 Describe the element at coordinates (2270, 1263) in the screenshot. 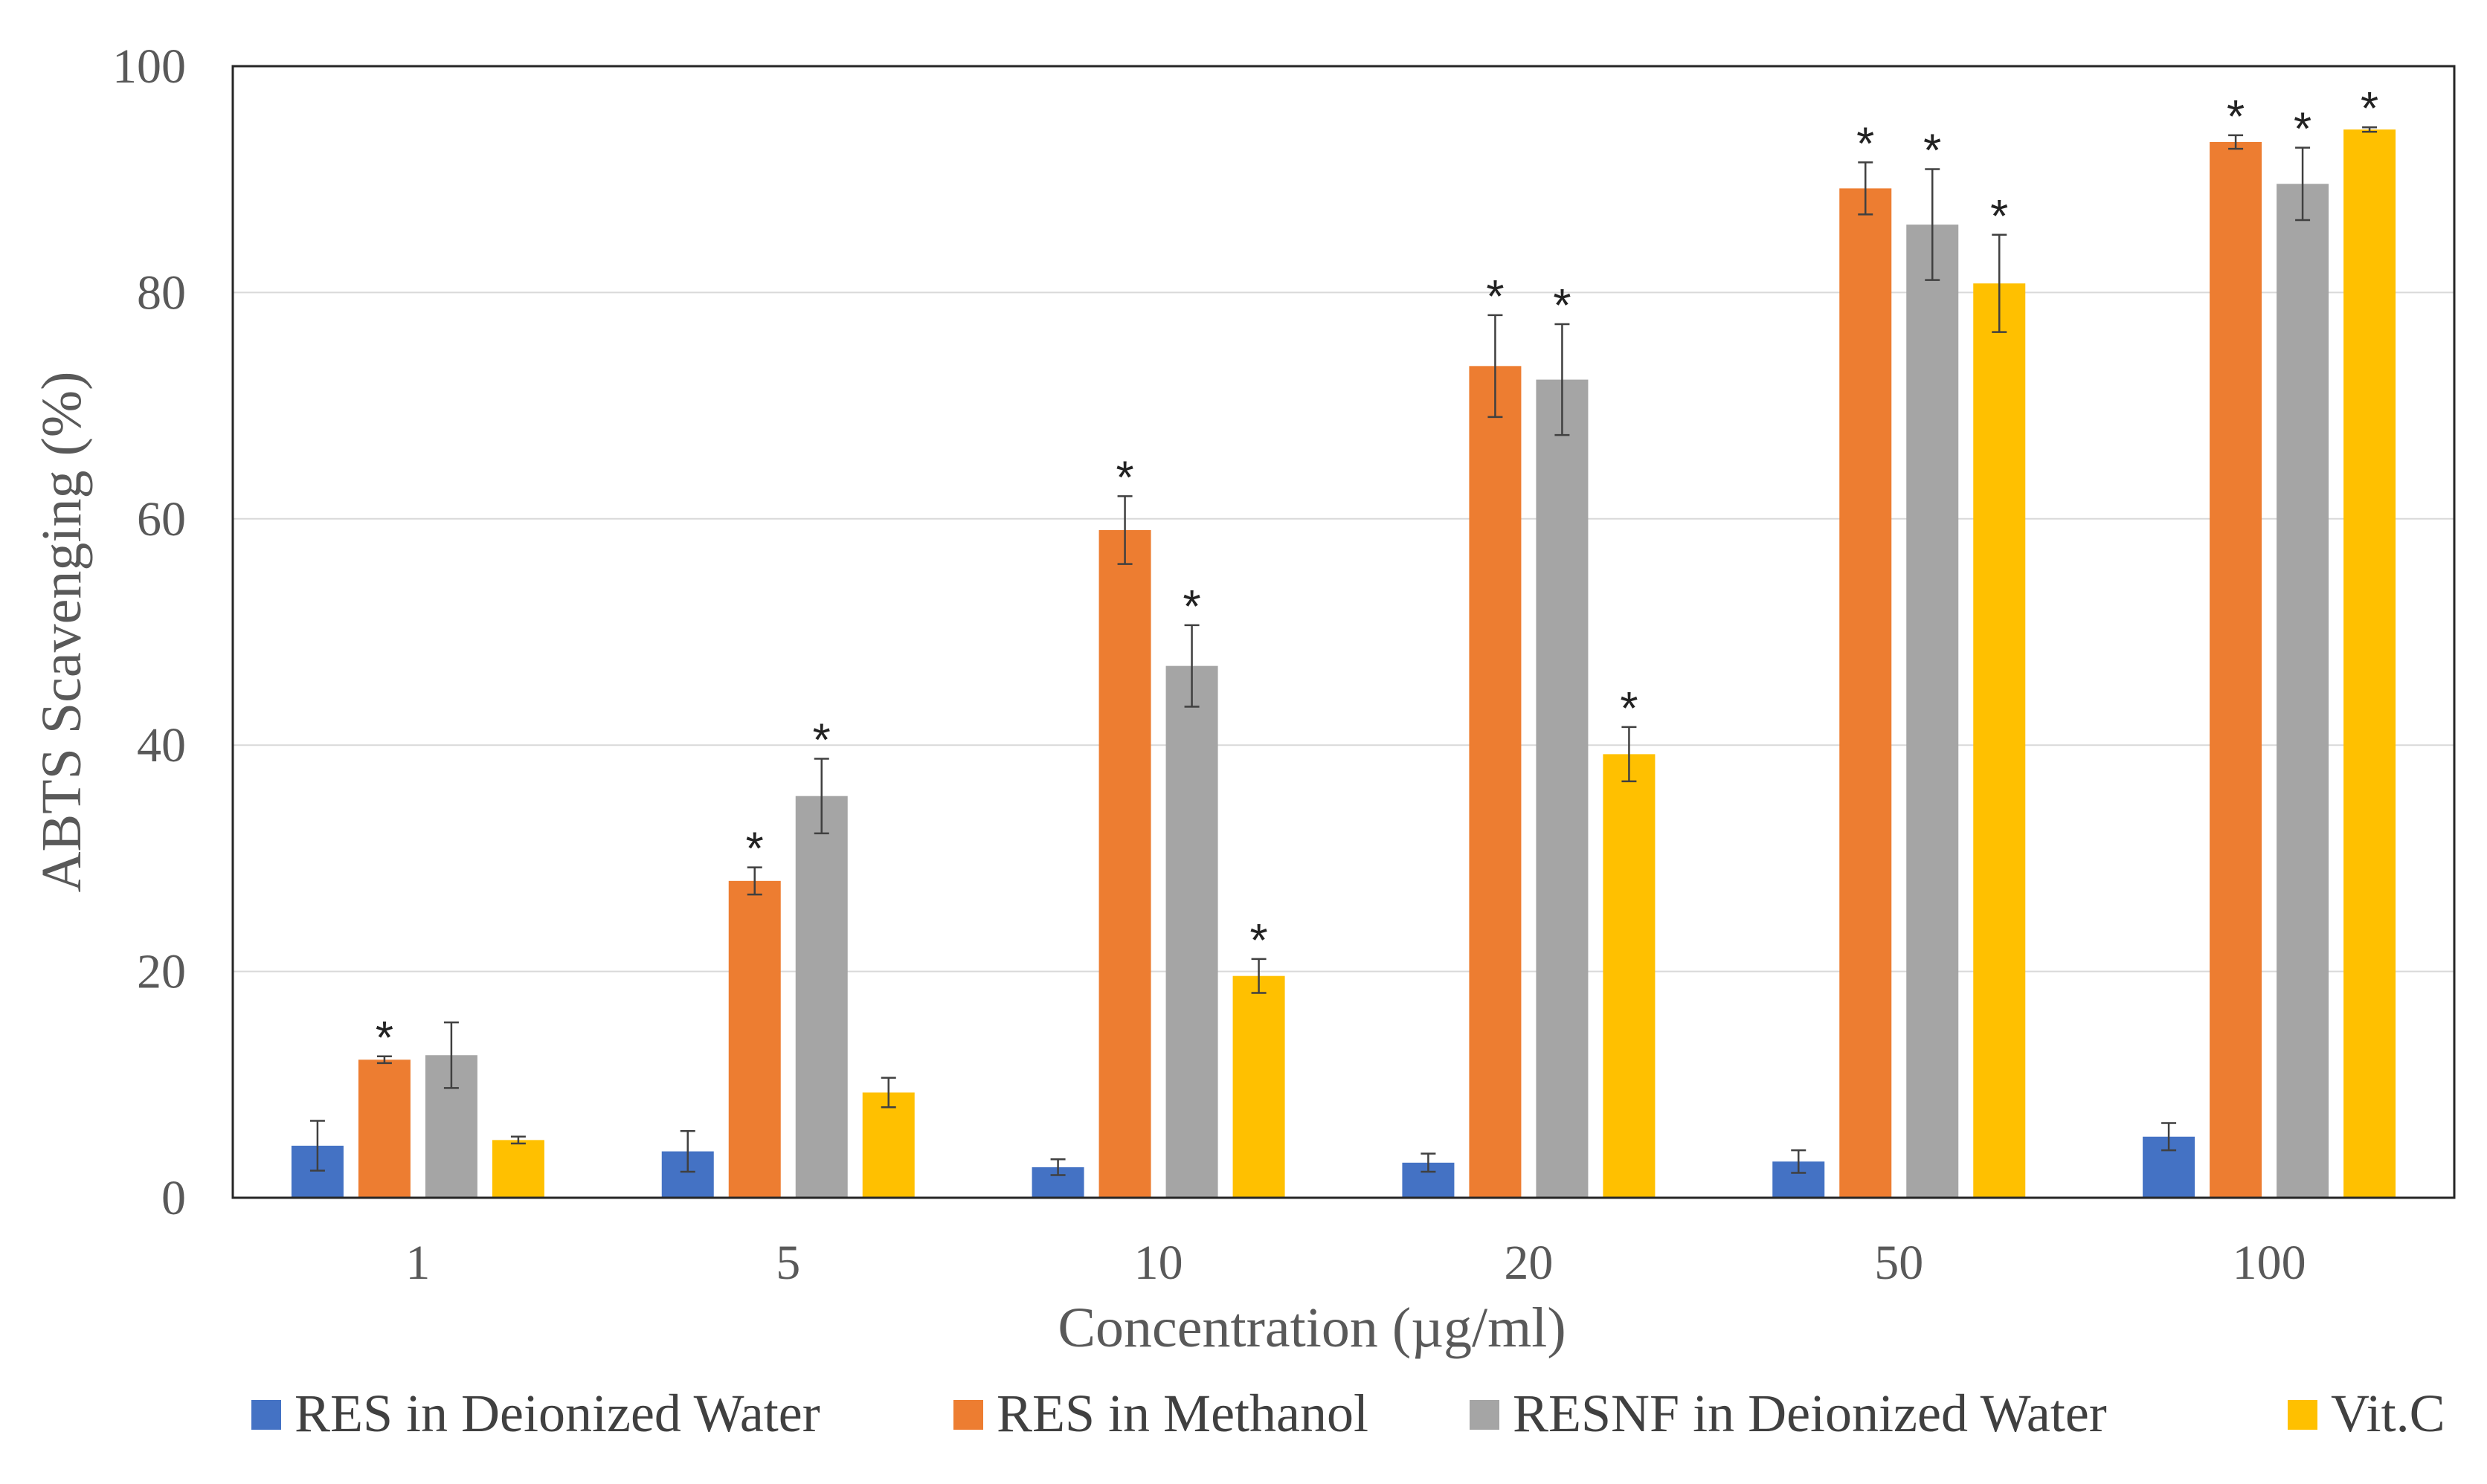

I see `x-tick-label: 100` at that location.